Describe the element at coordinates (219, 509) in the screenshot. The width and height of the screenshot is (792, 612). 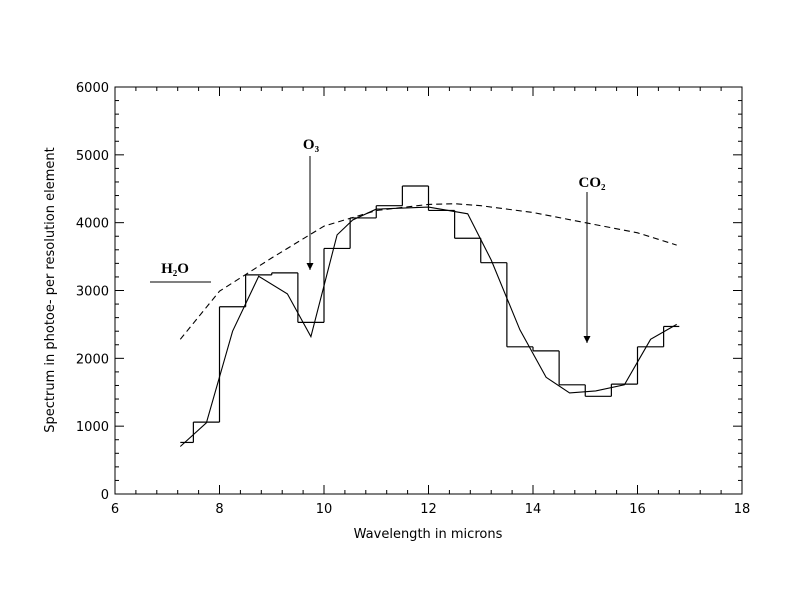
I see `x-tick-label: 8` at that location.